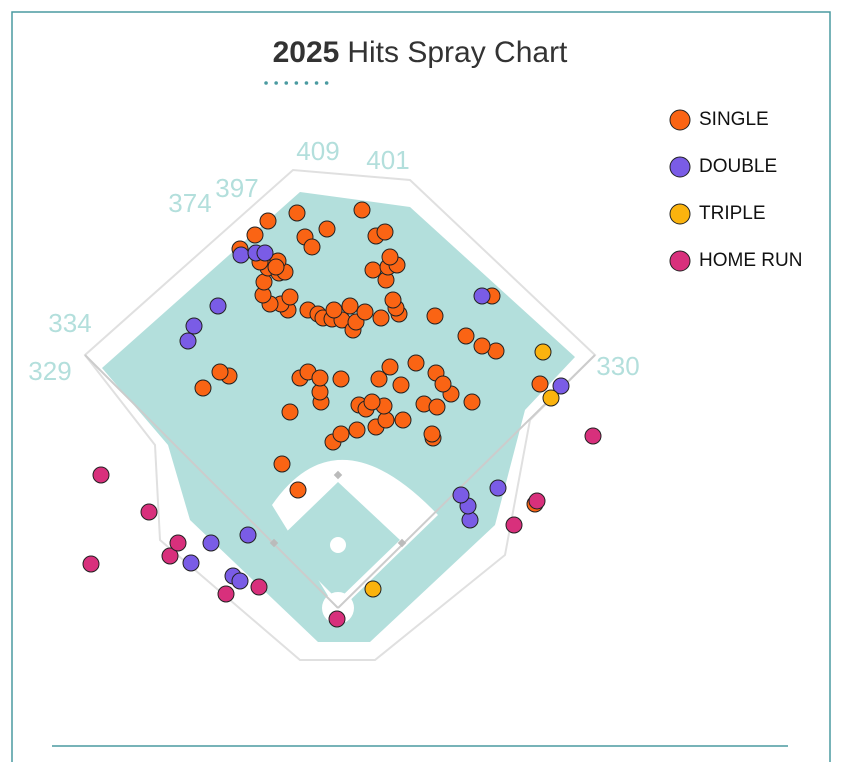 Image resolution: width=842 pixels, height=762 pixels. Describe the element at coordinates (306, 52) in the screenshot. I see `title-year: 2025` at that location.